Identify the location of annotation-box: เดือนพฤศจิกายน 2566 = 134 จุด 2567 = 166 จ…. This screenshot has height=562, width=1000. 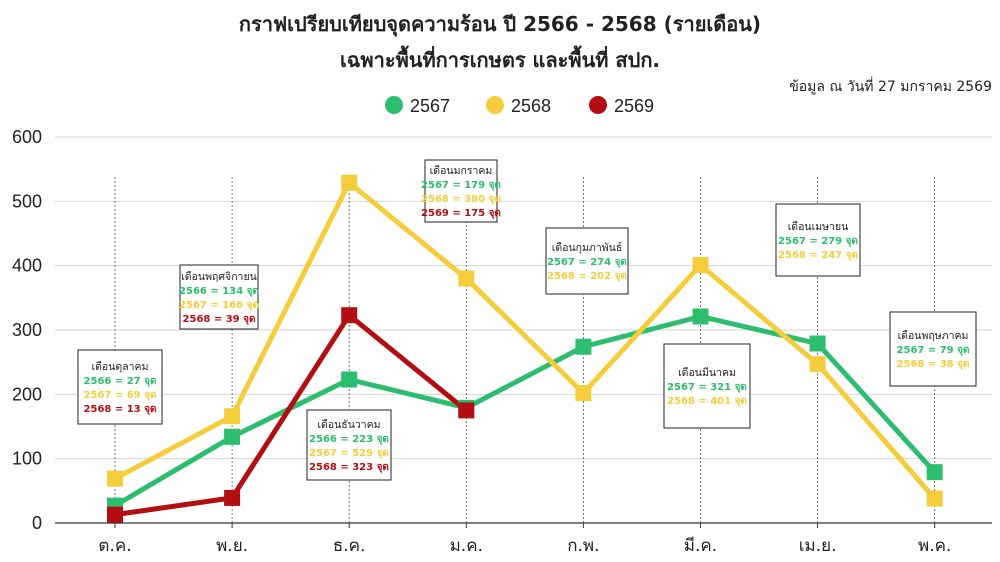
(219, 297).